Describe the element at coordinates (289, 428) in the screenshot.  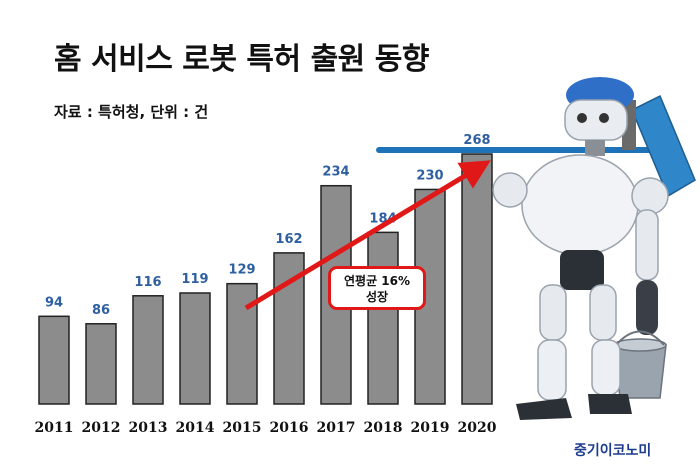
I see `year-label-2016: 2016` at that location.